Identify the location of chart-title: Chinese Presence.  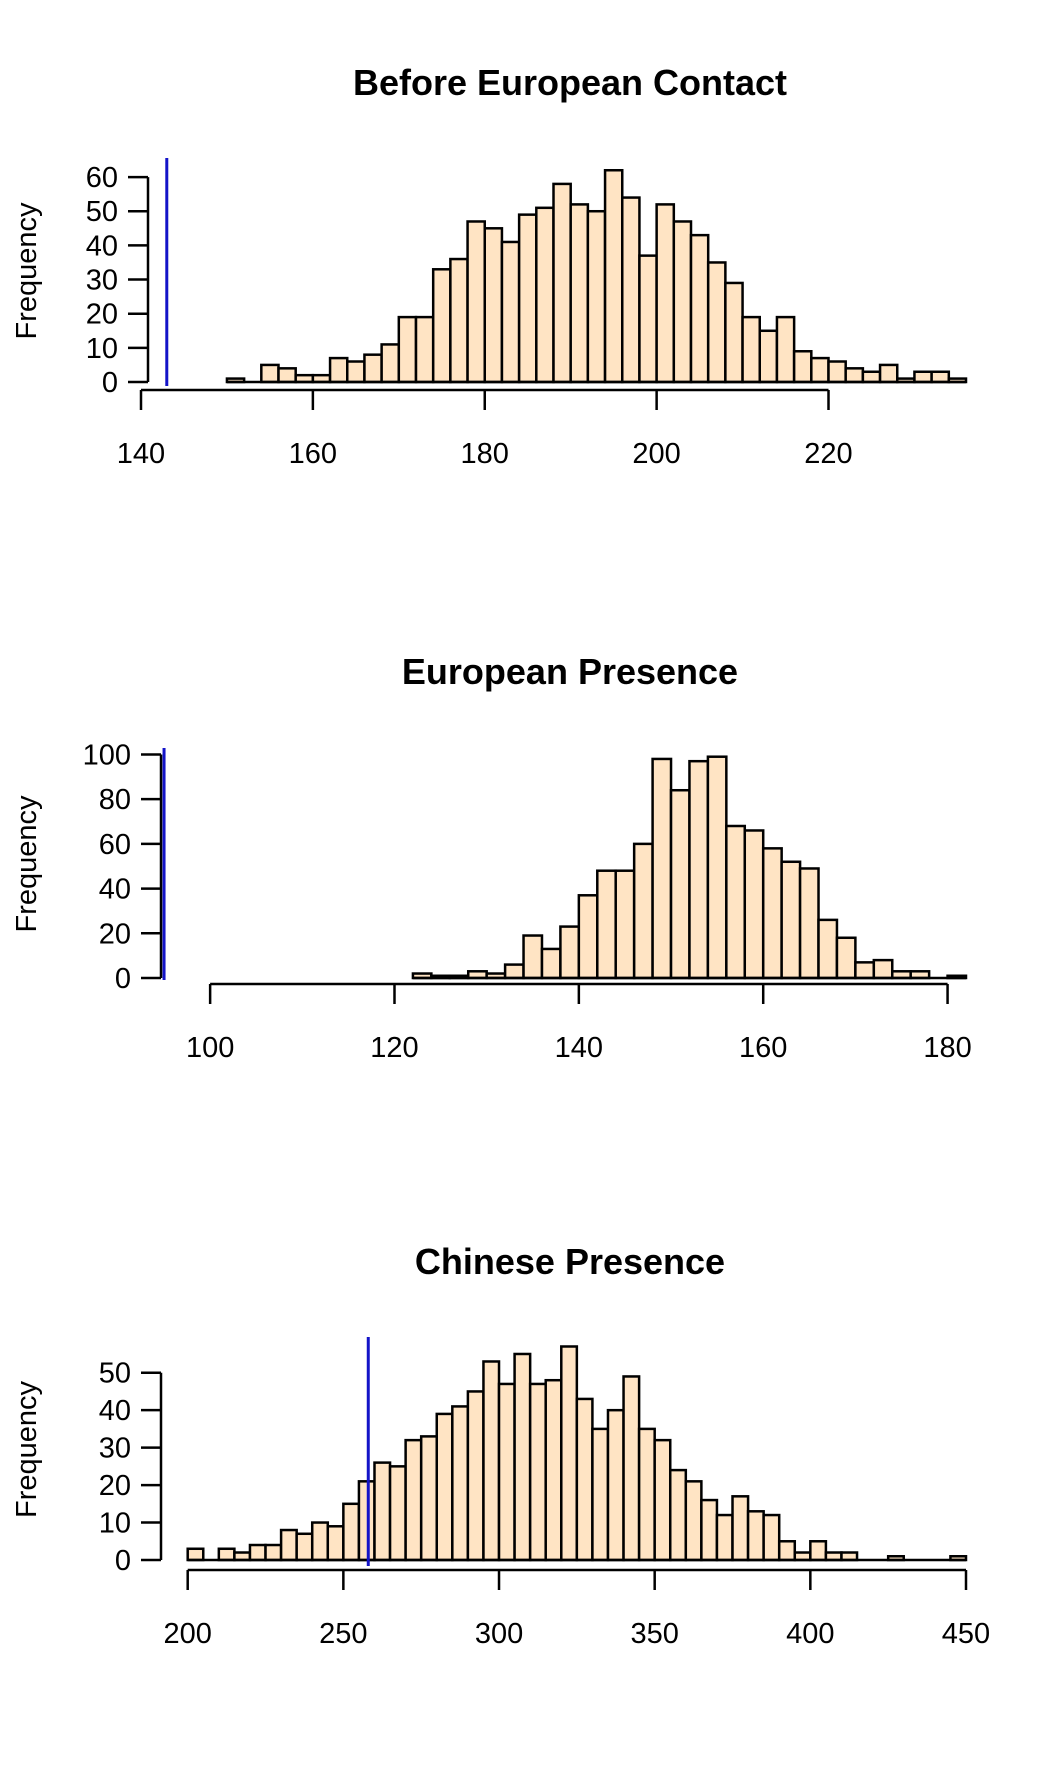
(570, 1261).